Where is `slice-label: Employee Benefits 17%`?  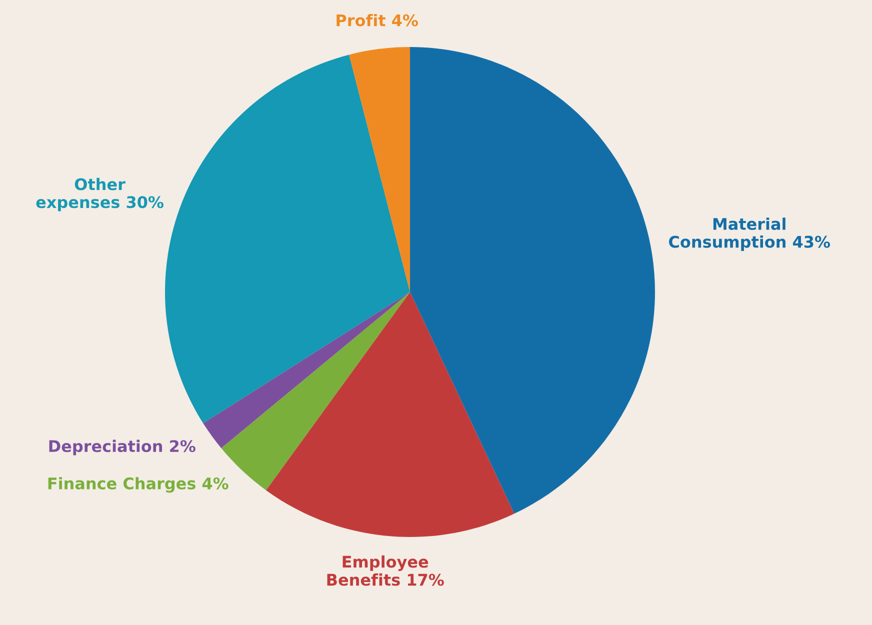
slice-label: Employee Benefits 17% is located at coordinates (385, 570).